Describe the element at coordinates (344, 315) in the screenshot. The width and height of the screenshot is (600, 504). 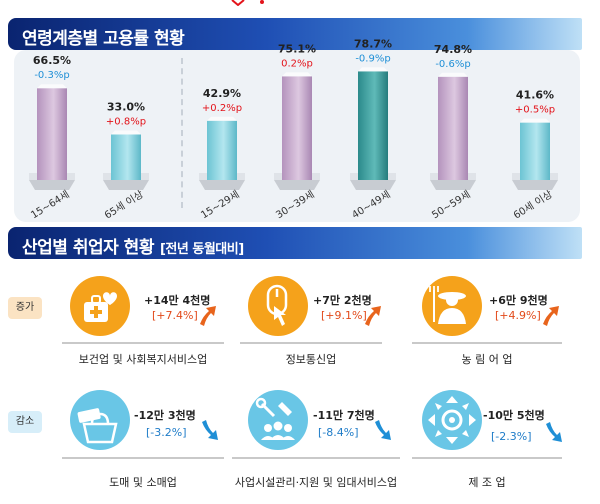
I see `industry-pct: [+9.1%]` at that location.